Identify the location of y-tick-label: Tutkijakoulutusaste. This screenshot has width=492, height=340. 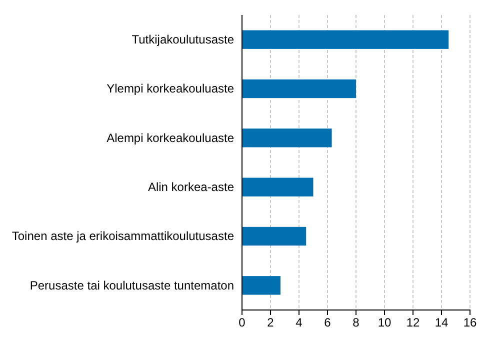
(183, 39).